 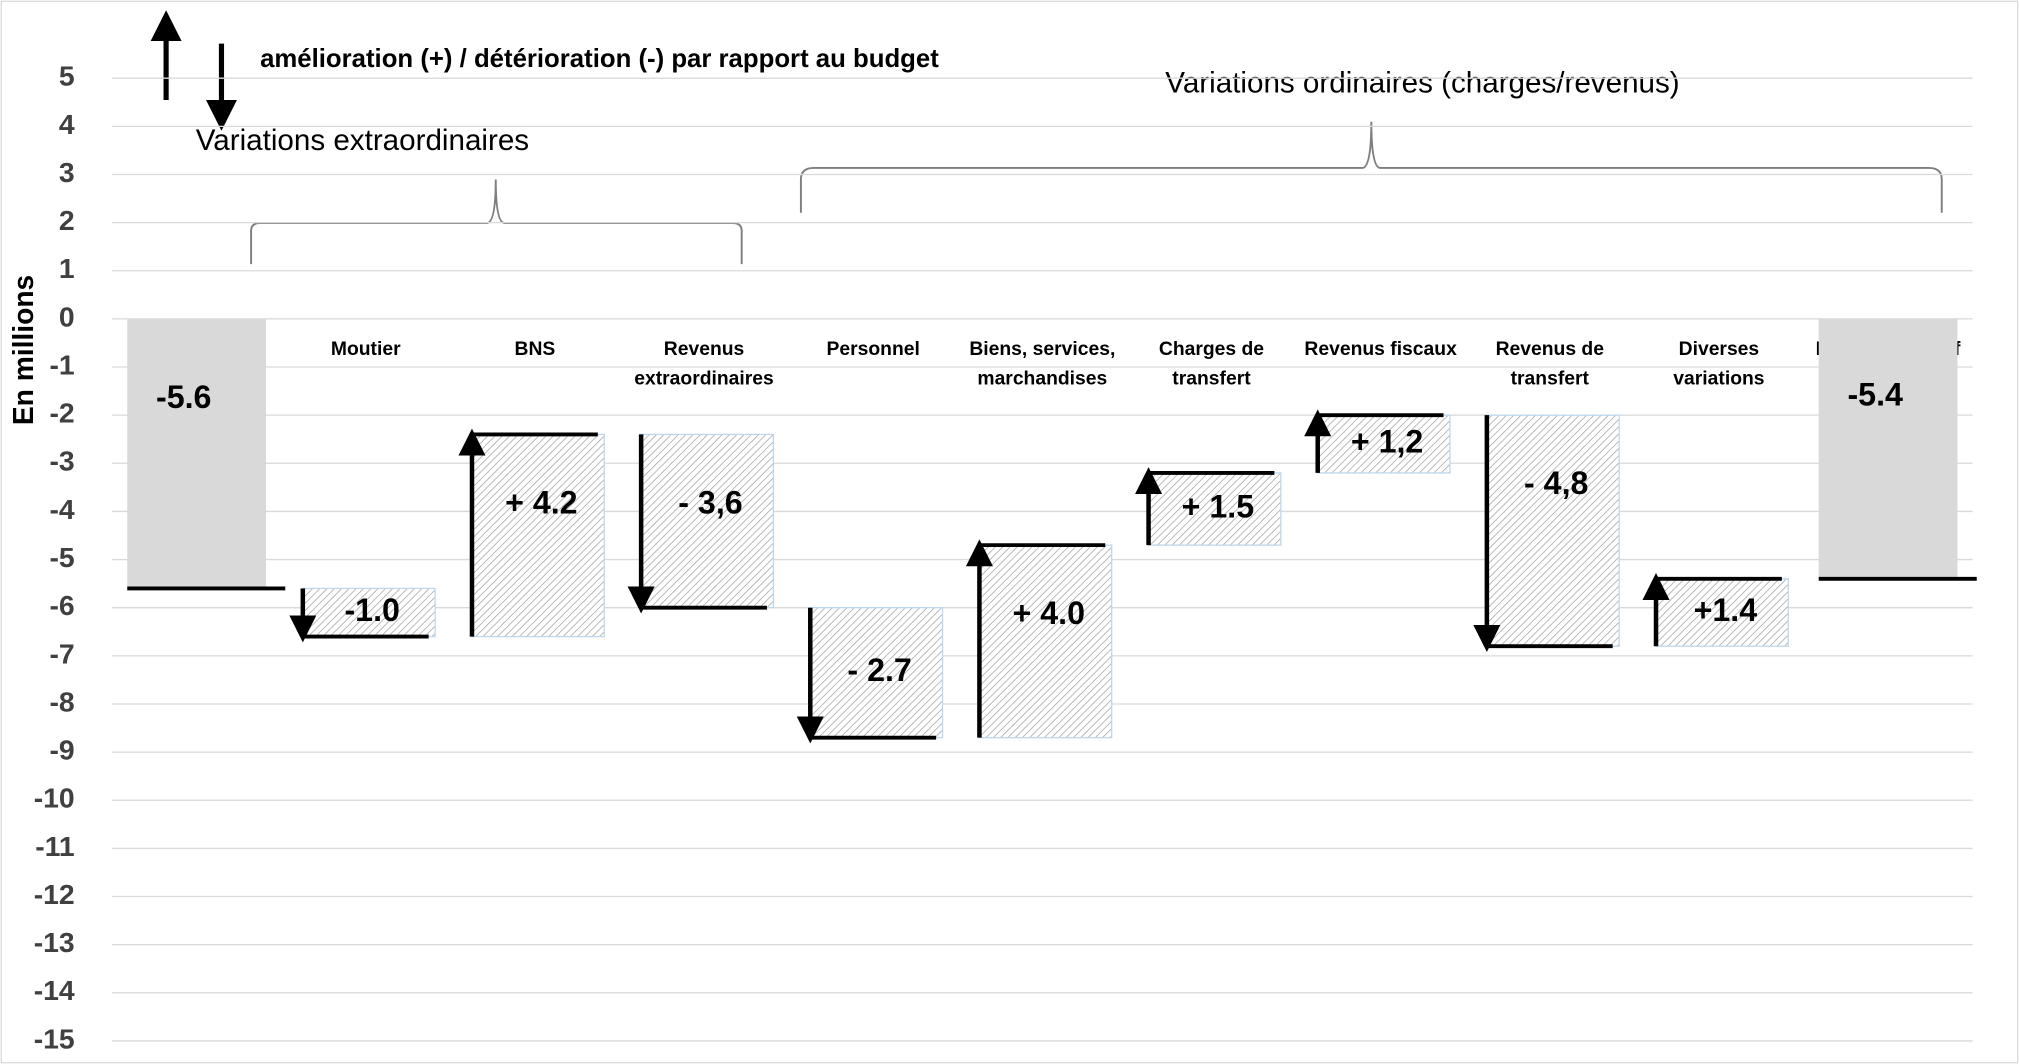 I want to click on y-tick-label: -13, so click(x=54, y=942).